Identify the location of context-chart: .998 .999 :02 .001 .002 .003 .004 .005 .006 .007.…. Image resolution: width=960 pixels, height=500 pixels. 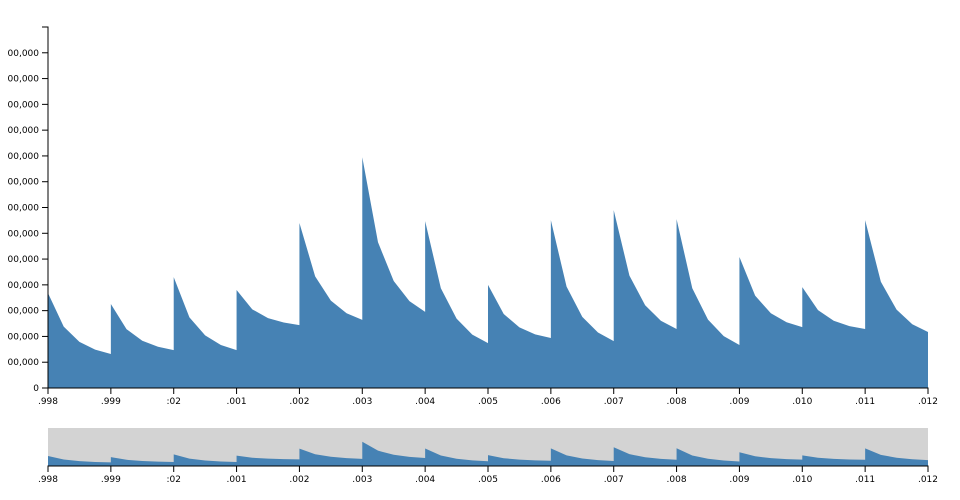
(488, 456).